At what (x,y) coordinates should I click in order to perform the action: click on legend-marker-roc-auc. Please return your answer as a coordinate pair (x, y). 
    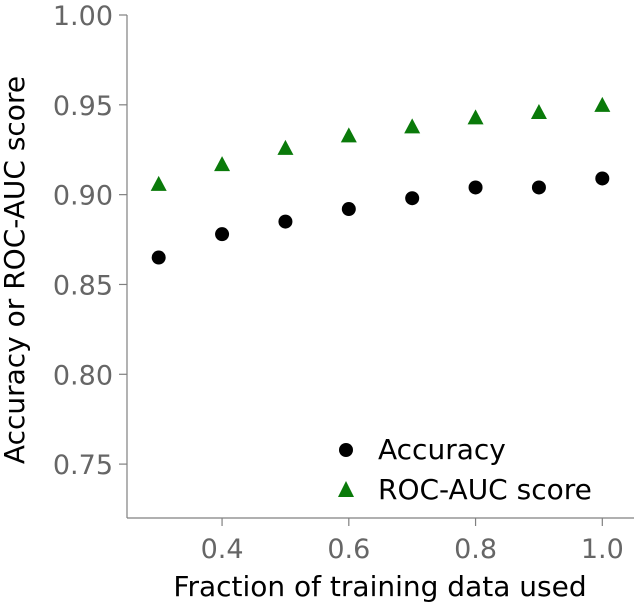
    Looking at the image, I should click on (346, 489).